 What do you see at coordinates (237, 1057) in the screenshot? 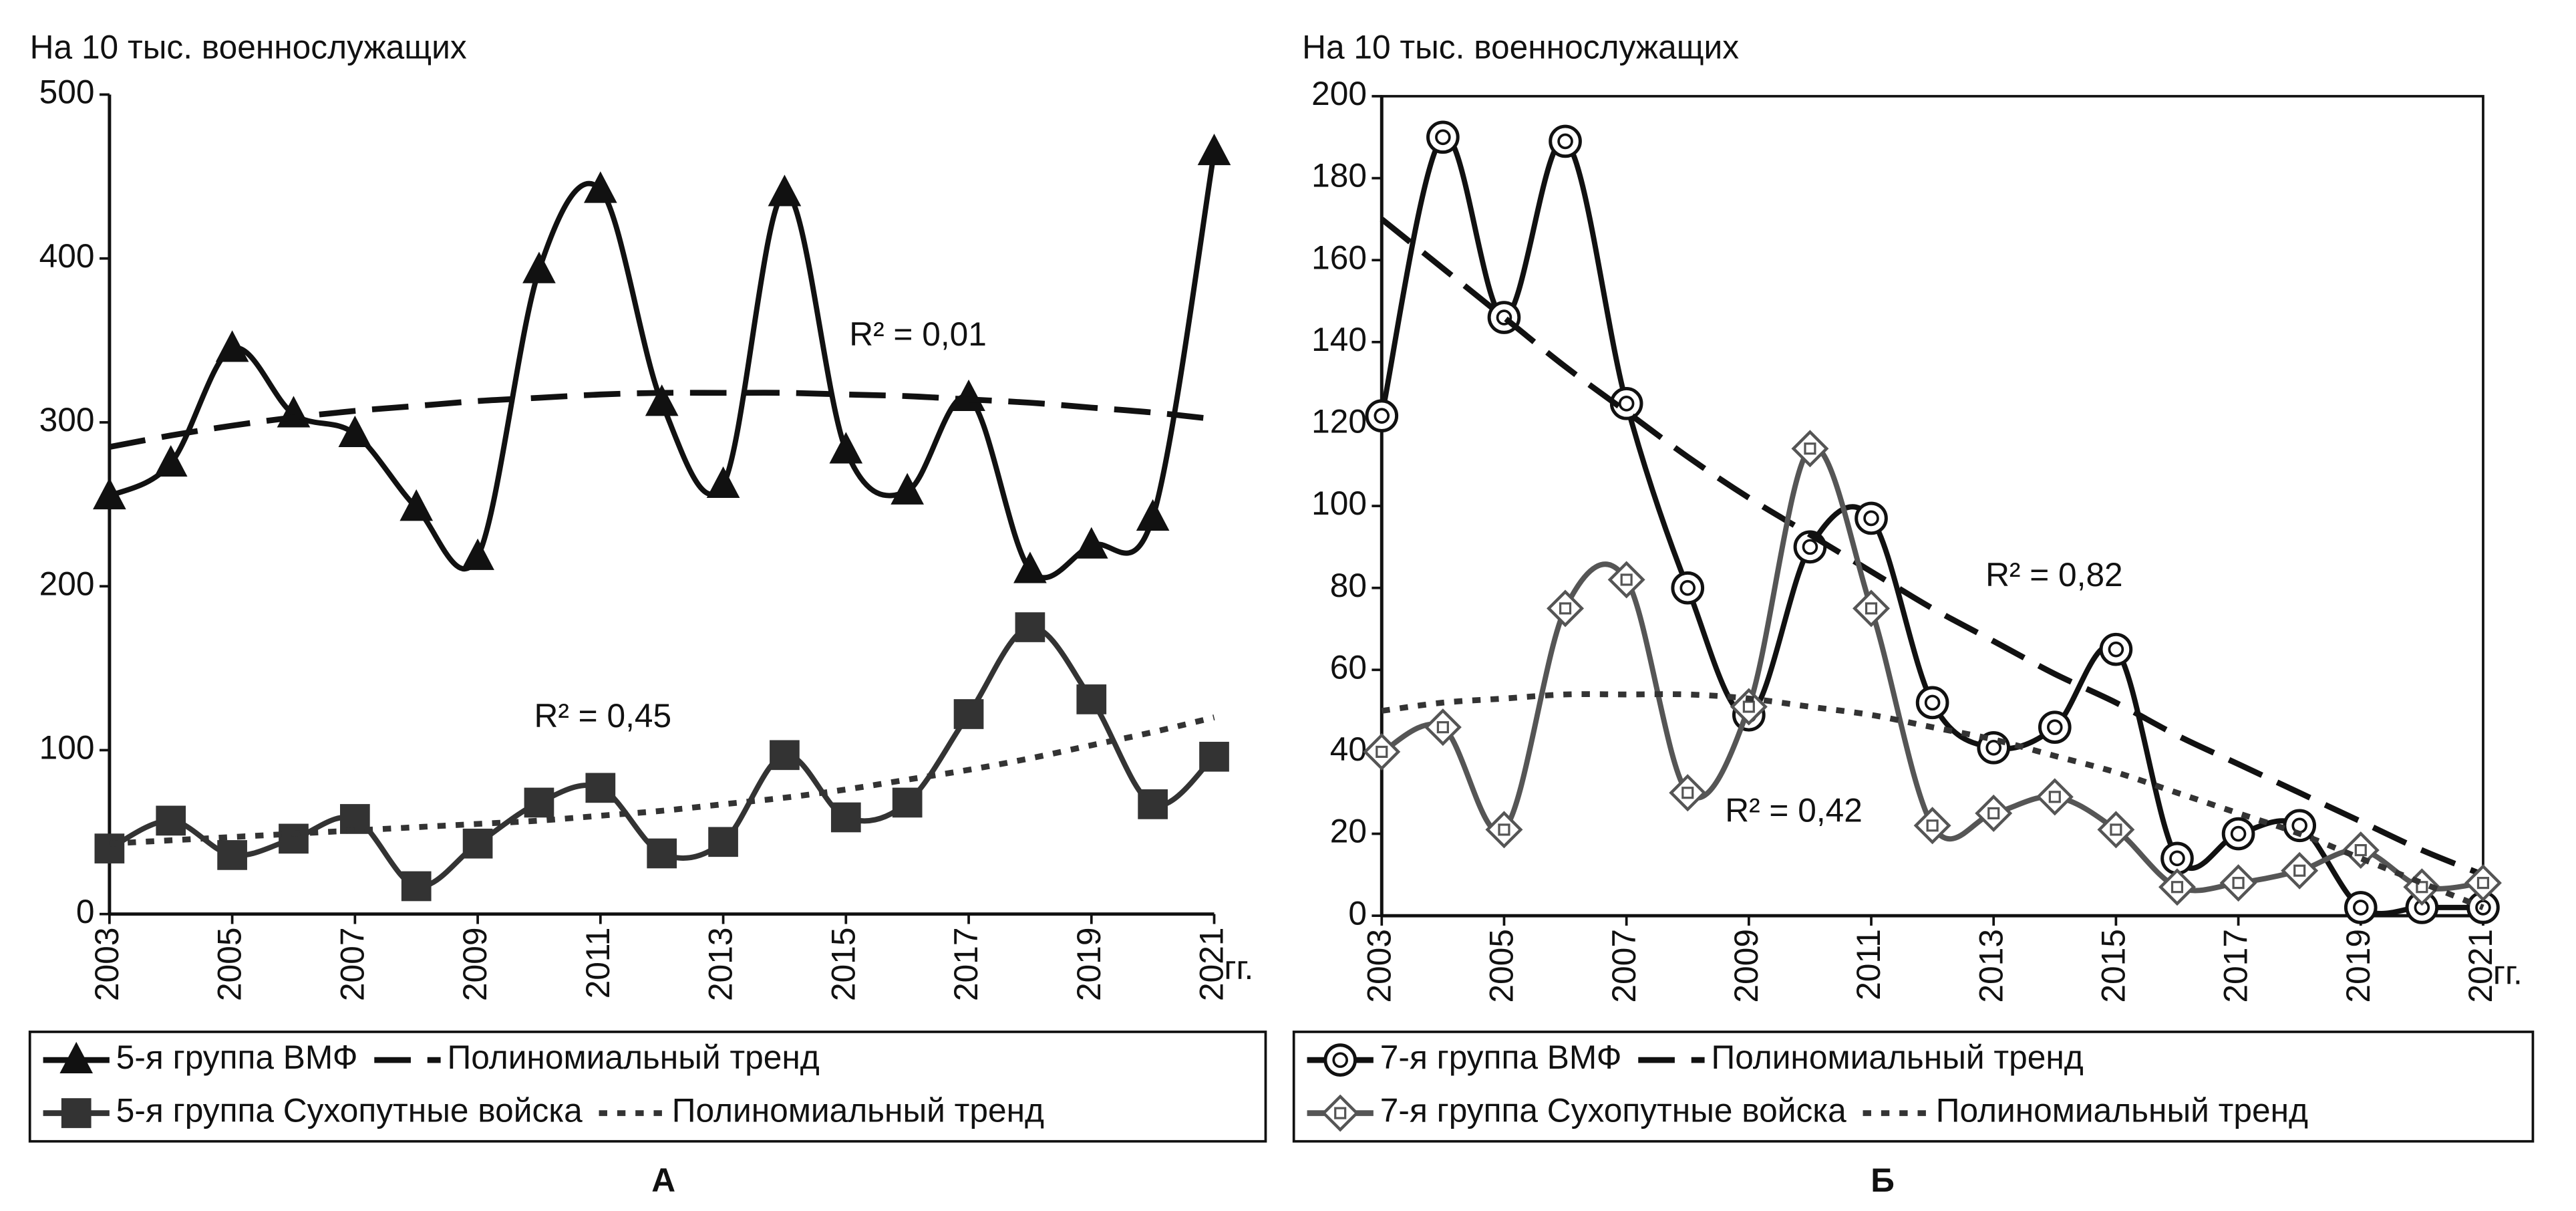
I see `legend-label: 5-я группа ВМФ` at bounding box center [237, 1057].